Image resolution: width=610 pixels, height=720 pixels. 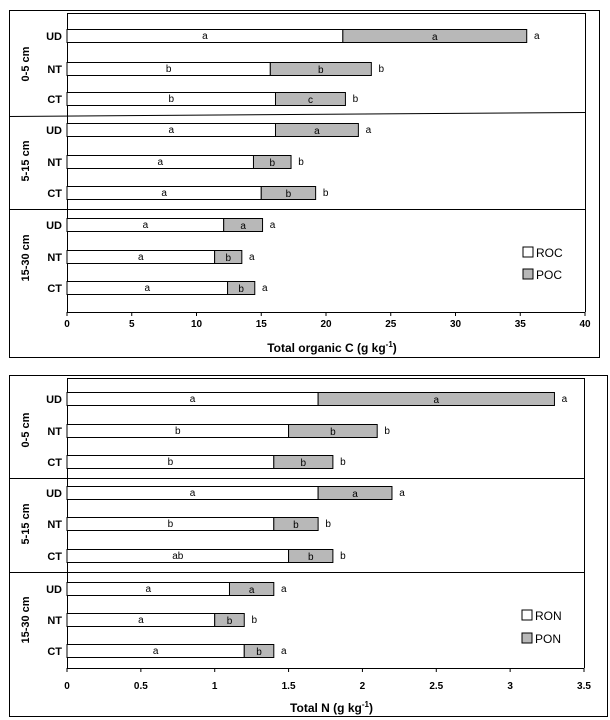 What do you see at coordinates (289, 686) in the screenshot?
I see `x-tick-label: 1.5` at bounding box center [289, 686].